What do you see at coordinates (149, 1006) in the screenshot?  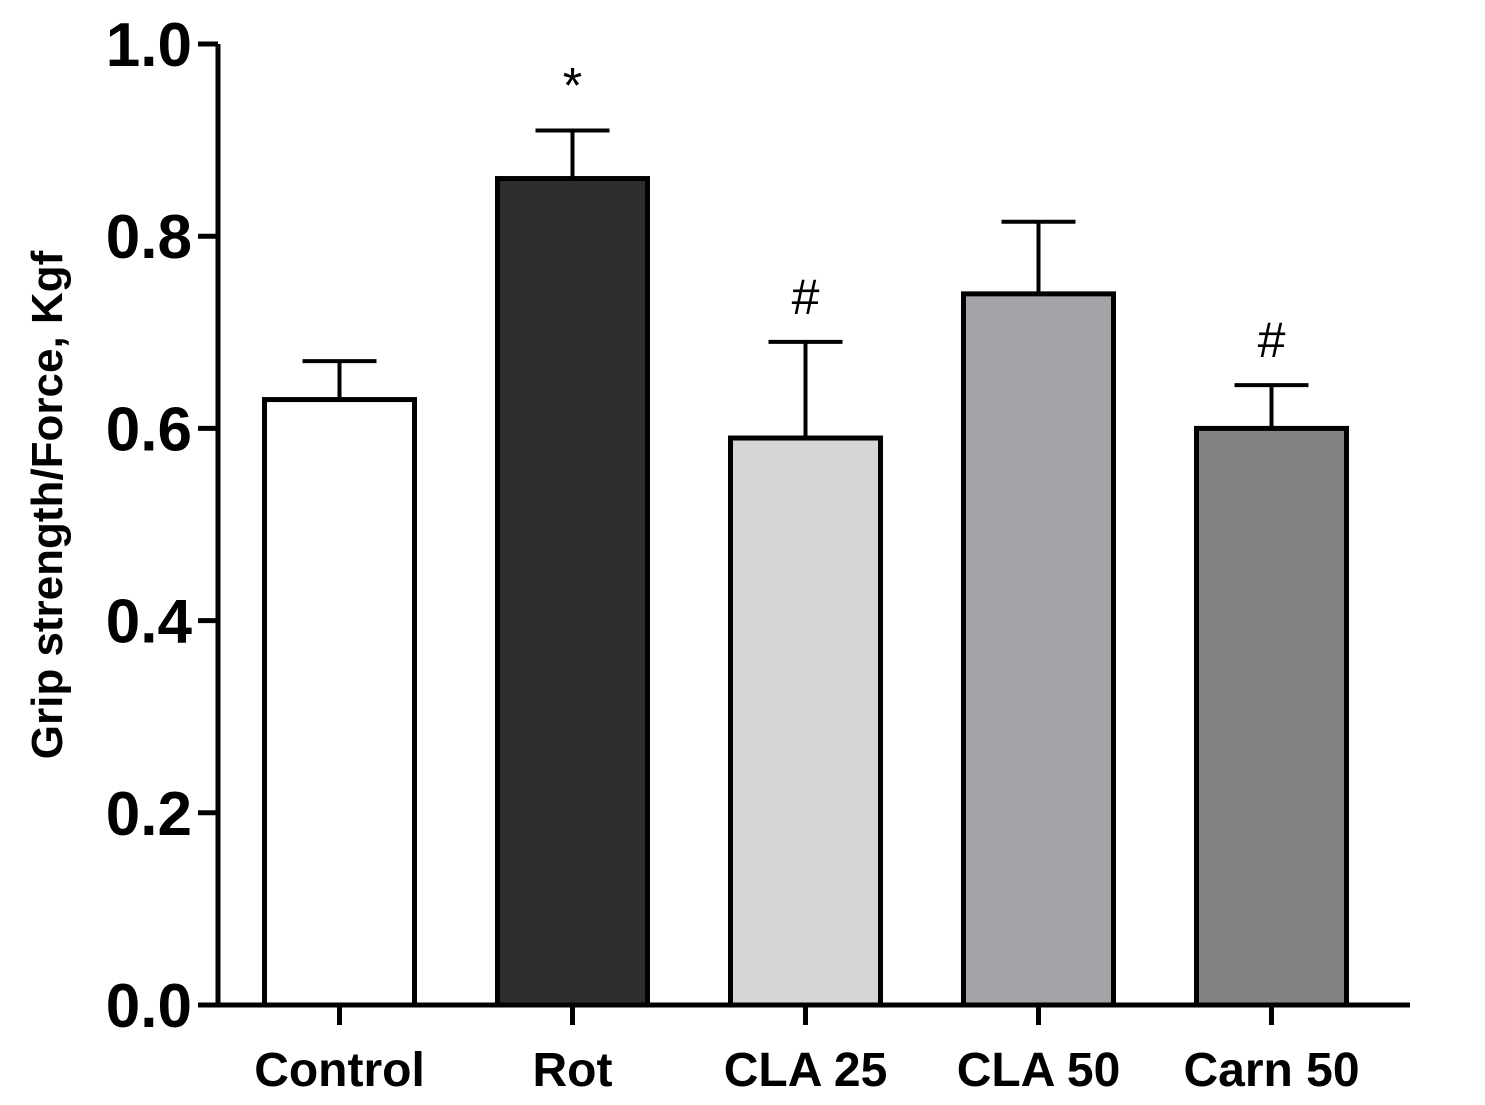 I see `y-tick-label: 0.0` at bounding box center [149, 1006].